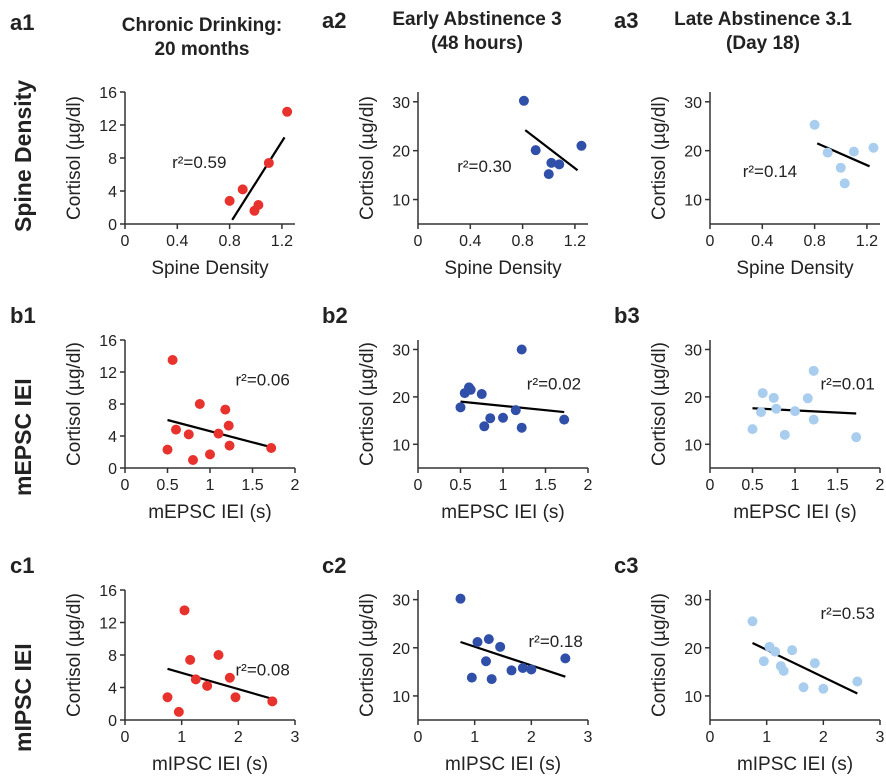 This screenshot has width=886, height=782. I want to click on panel-label-a3: a3, so click(626, 20).